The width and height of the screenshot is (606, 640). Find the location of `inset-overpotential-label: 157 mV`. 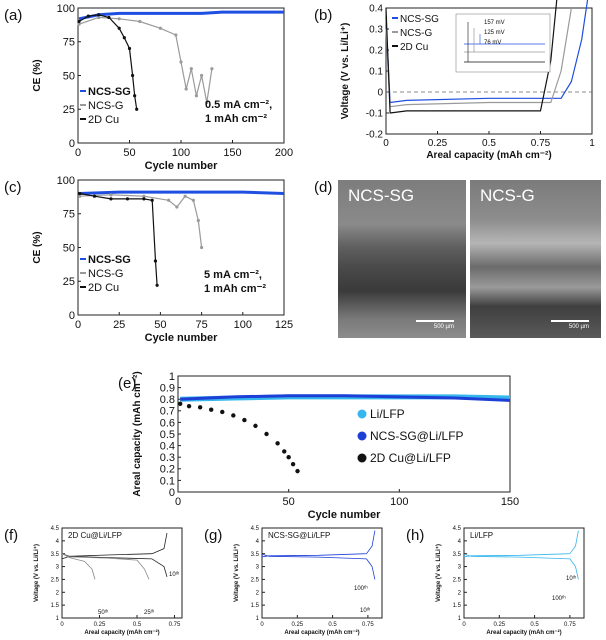

inset-overpotential-label: 157 mV is located at coordinates (494, 23).